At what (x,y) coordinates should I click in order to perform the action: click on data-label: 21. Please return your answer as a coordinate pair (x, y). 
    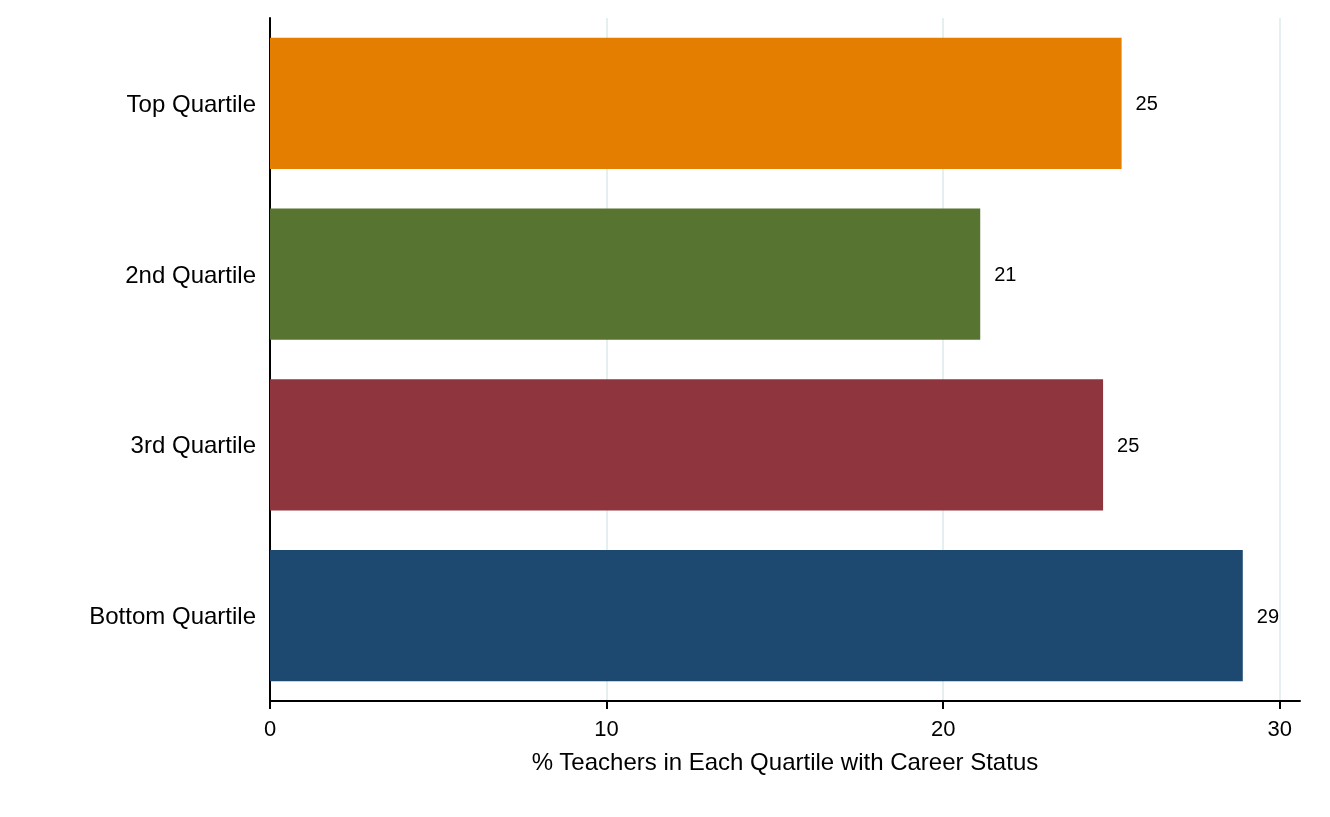
    Looking at the image, I should click on (1005, 274).